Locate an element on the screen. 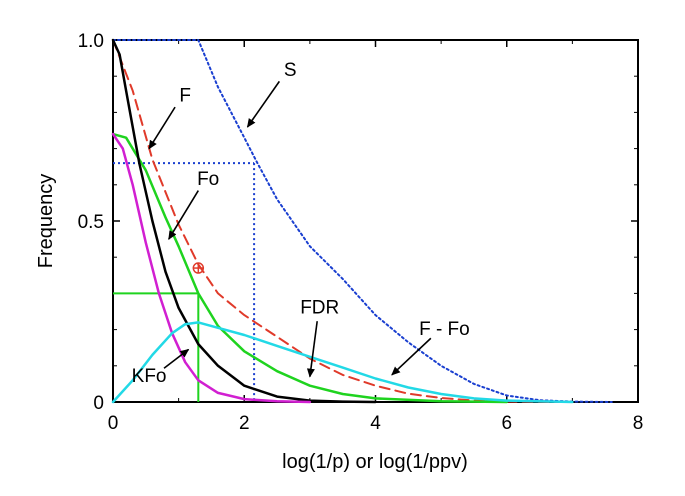 The height and width of the screenshot is (496, 685). annotation-label: Fo is located at coordinates (208, 179).